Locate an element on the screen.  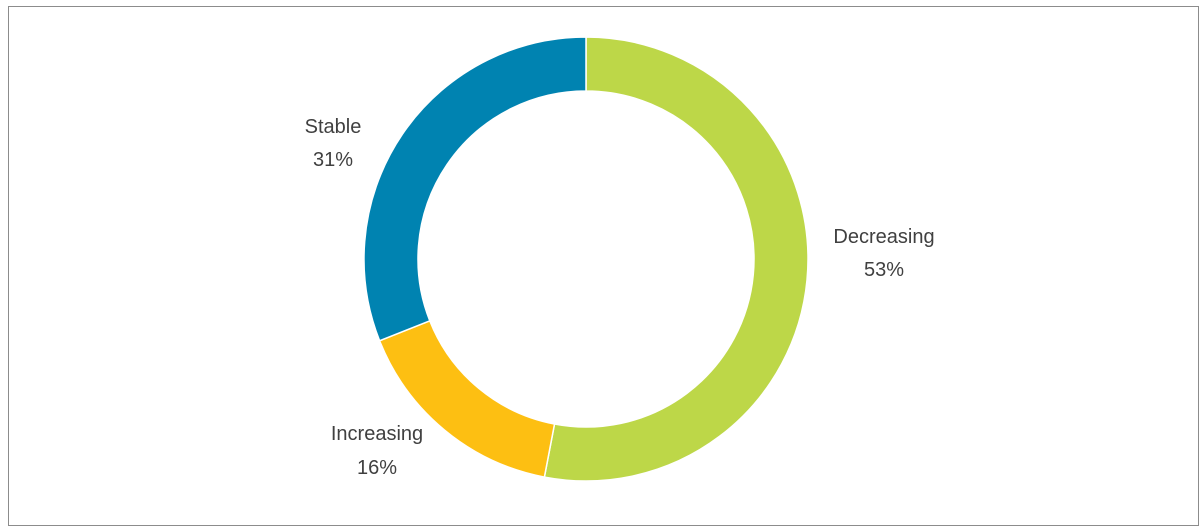
value-label-increasing: 16% is located at coordinates (377, 468).